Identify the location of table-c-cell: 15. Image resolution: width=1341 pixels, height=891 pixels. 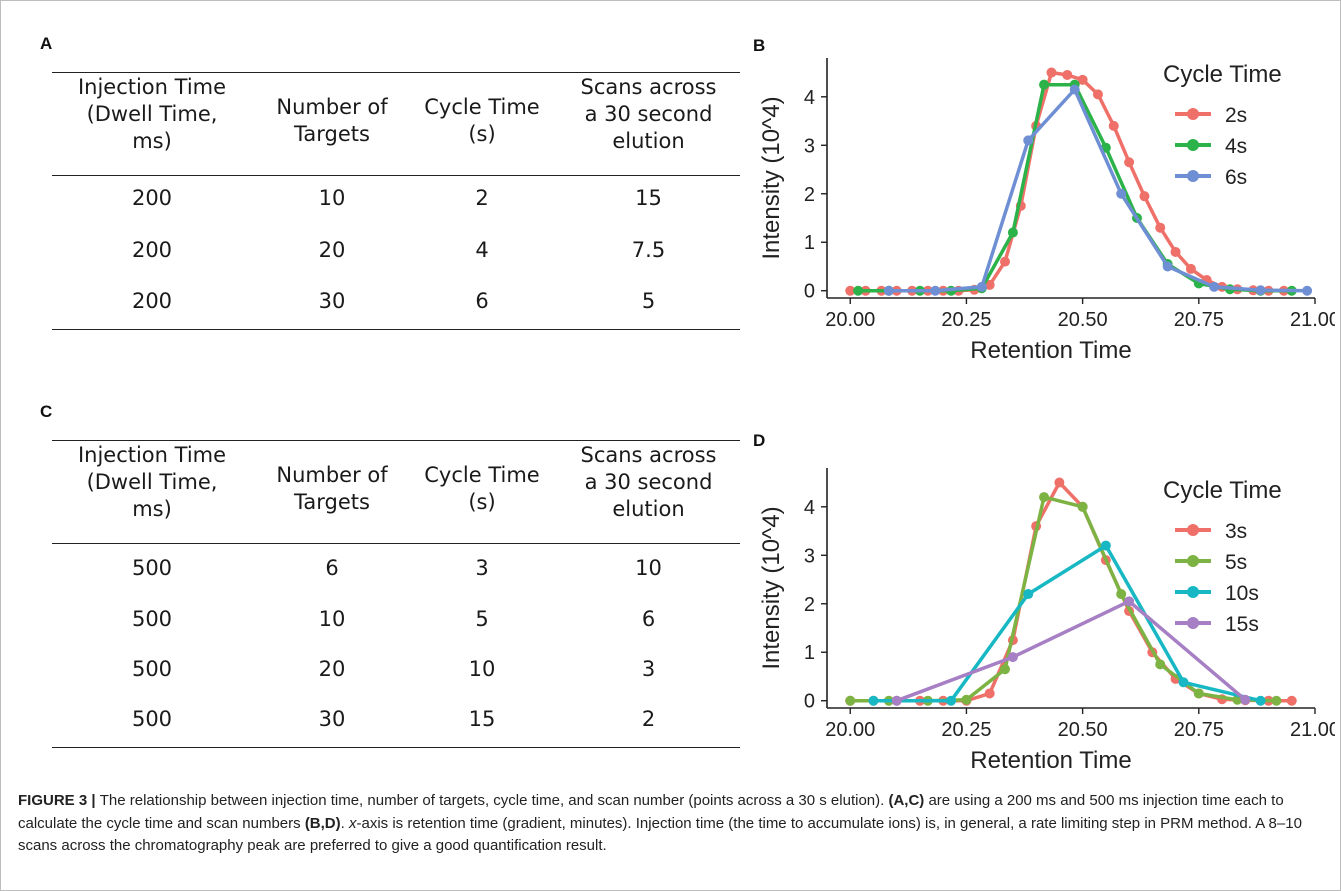
(482, 719).